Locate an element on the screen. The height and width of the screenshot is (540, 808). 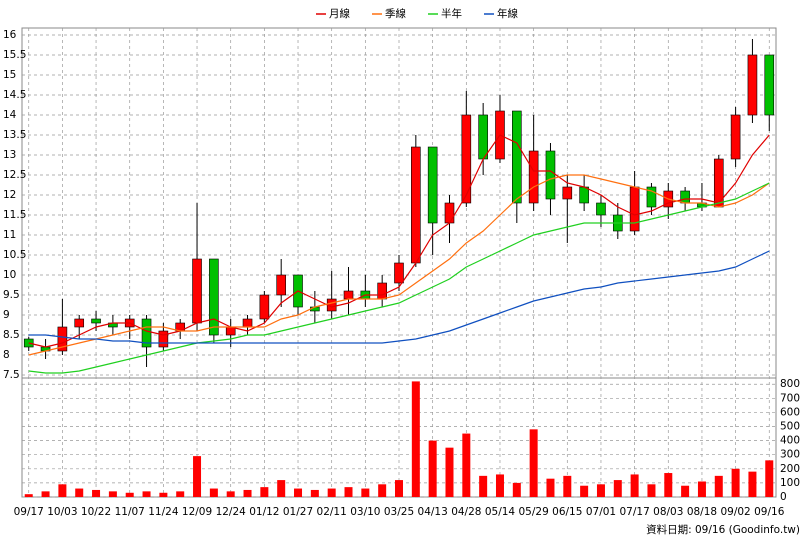
volume-tick-label: 0 is located at coordinates (783, 497).